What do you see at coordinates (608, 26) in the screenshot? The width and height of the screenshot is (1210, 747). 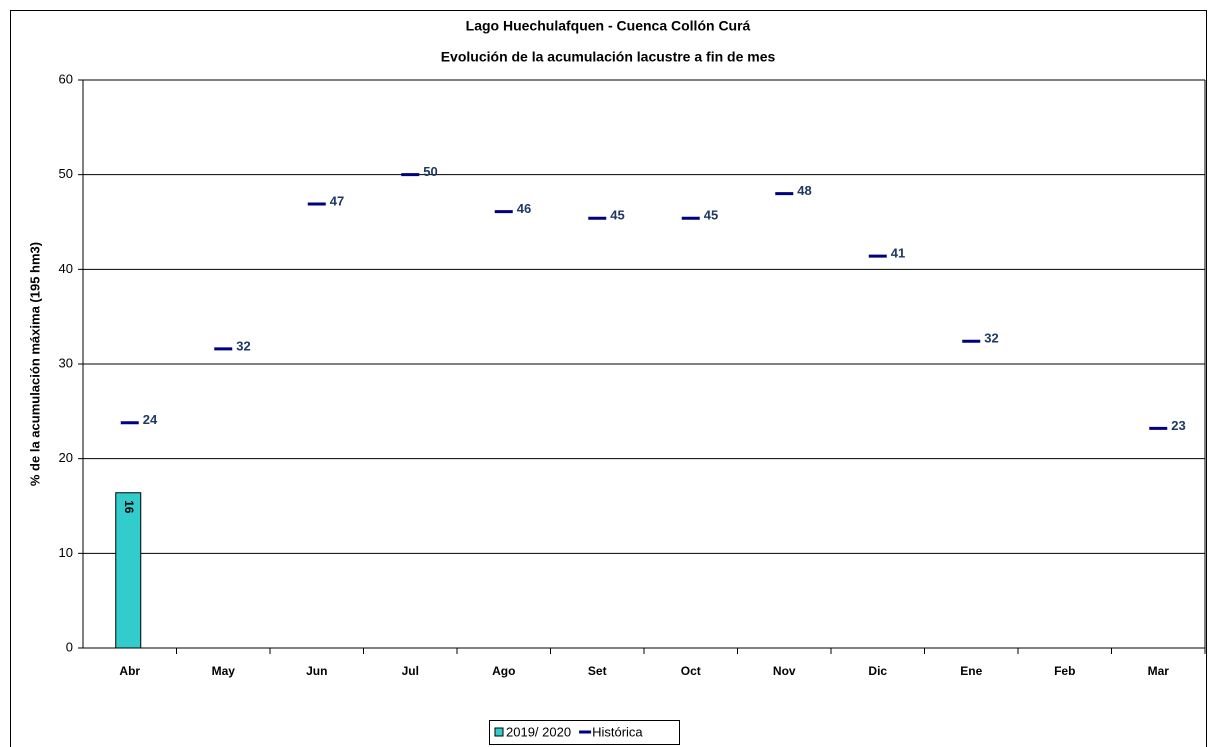 I see `chart-title: Lago Huechulafquen - Cuenca Collón Curá` at bounding box center [608, 26].